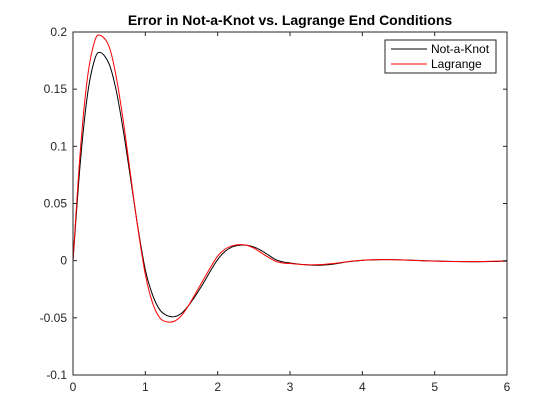 The image size is (560, 420). I want to click on legend: Not-a-Knot Lagrange, so click(440, 56).